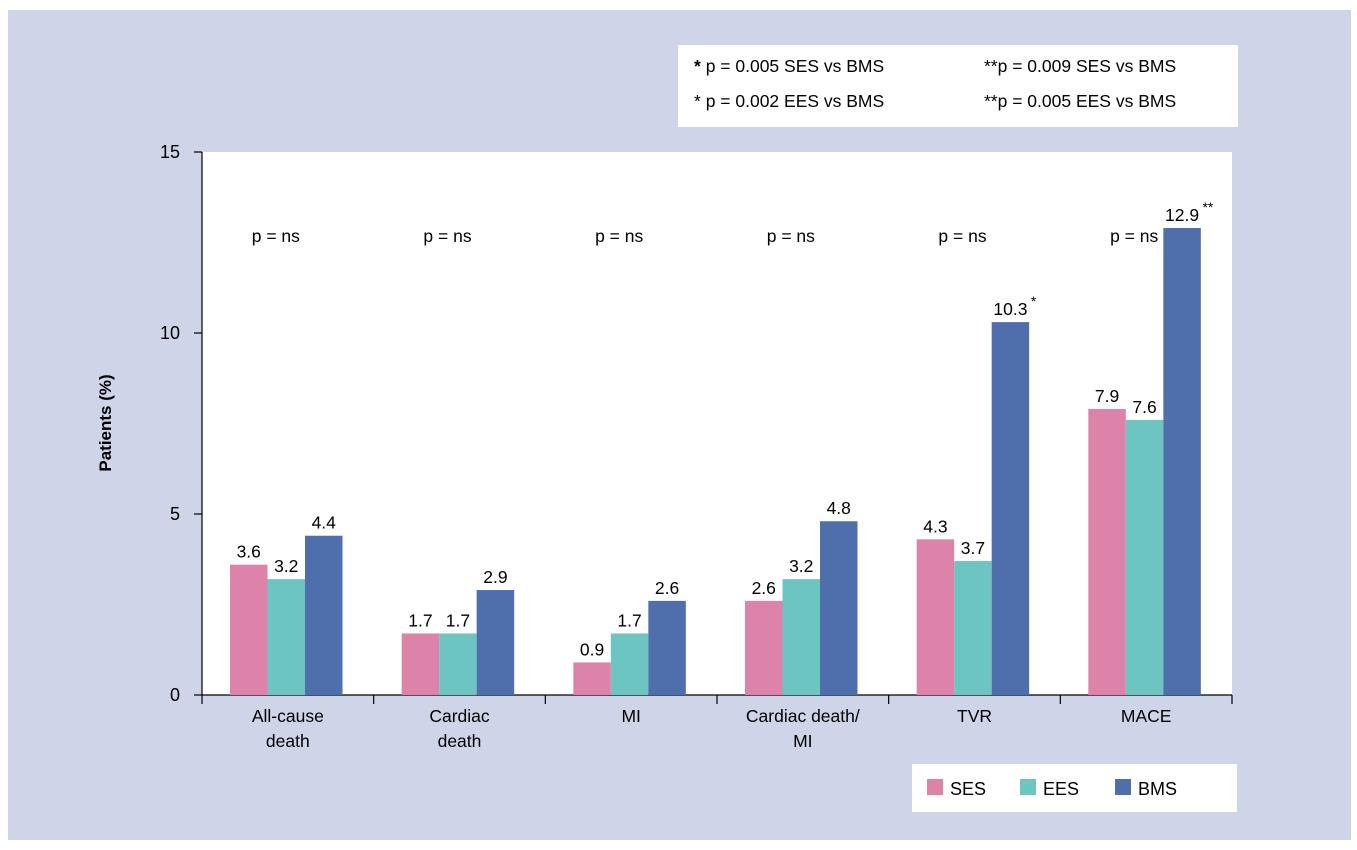 The width and height of the screenshot is (1357, 850). What do you see at coordinates (1146, 716) in the screenshot?
I see `x-tick-label: MACE` at bounding box center [1146, 716].